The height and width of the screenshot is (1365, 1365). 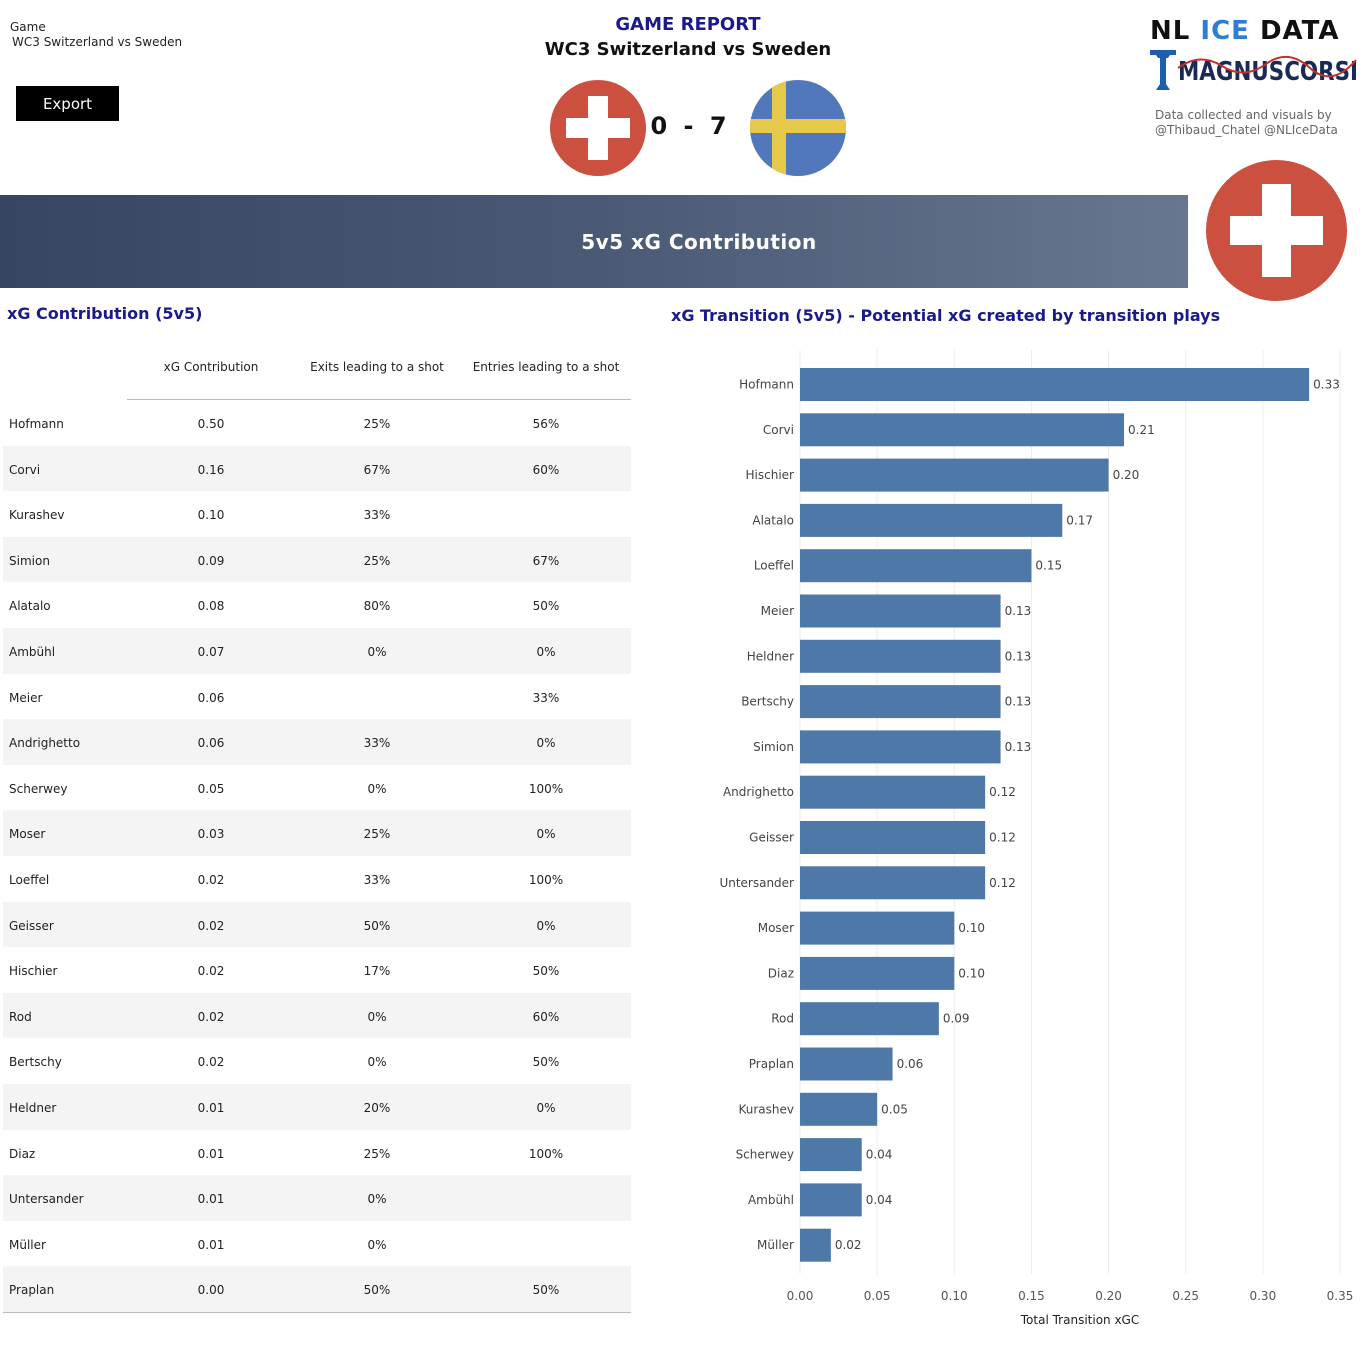 I want to click on player-name: Simion, so click(x=29, y=560).